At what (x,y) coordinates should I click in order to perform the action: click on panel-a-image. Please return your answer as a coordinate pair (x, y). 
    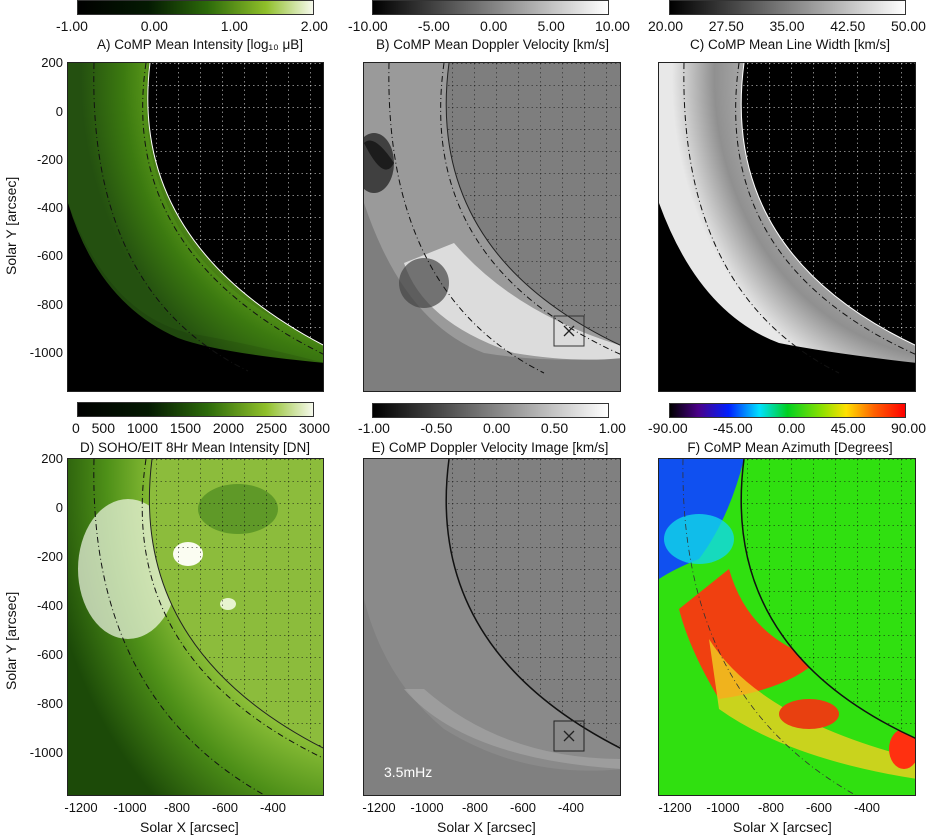
    Looking at the image, I should click on (195, 227).